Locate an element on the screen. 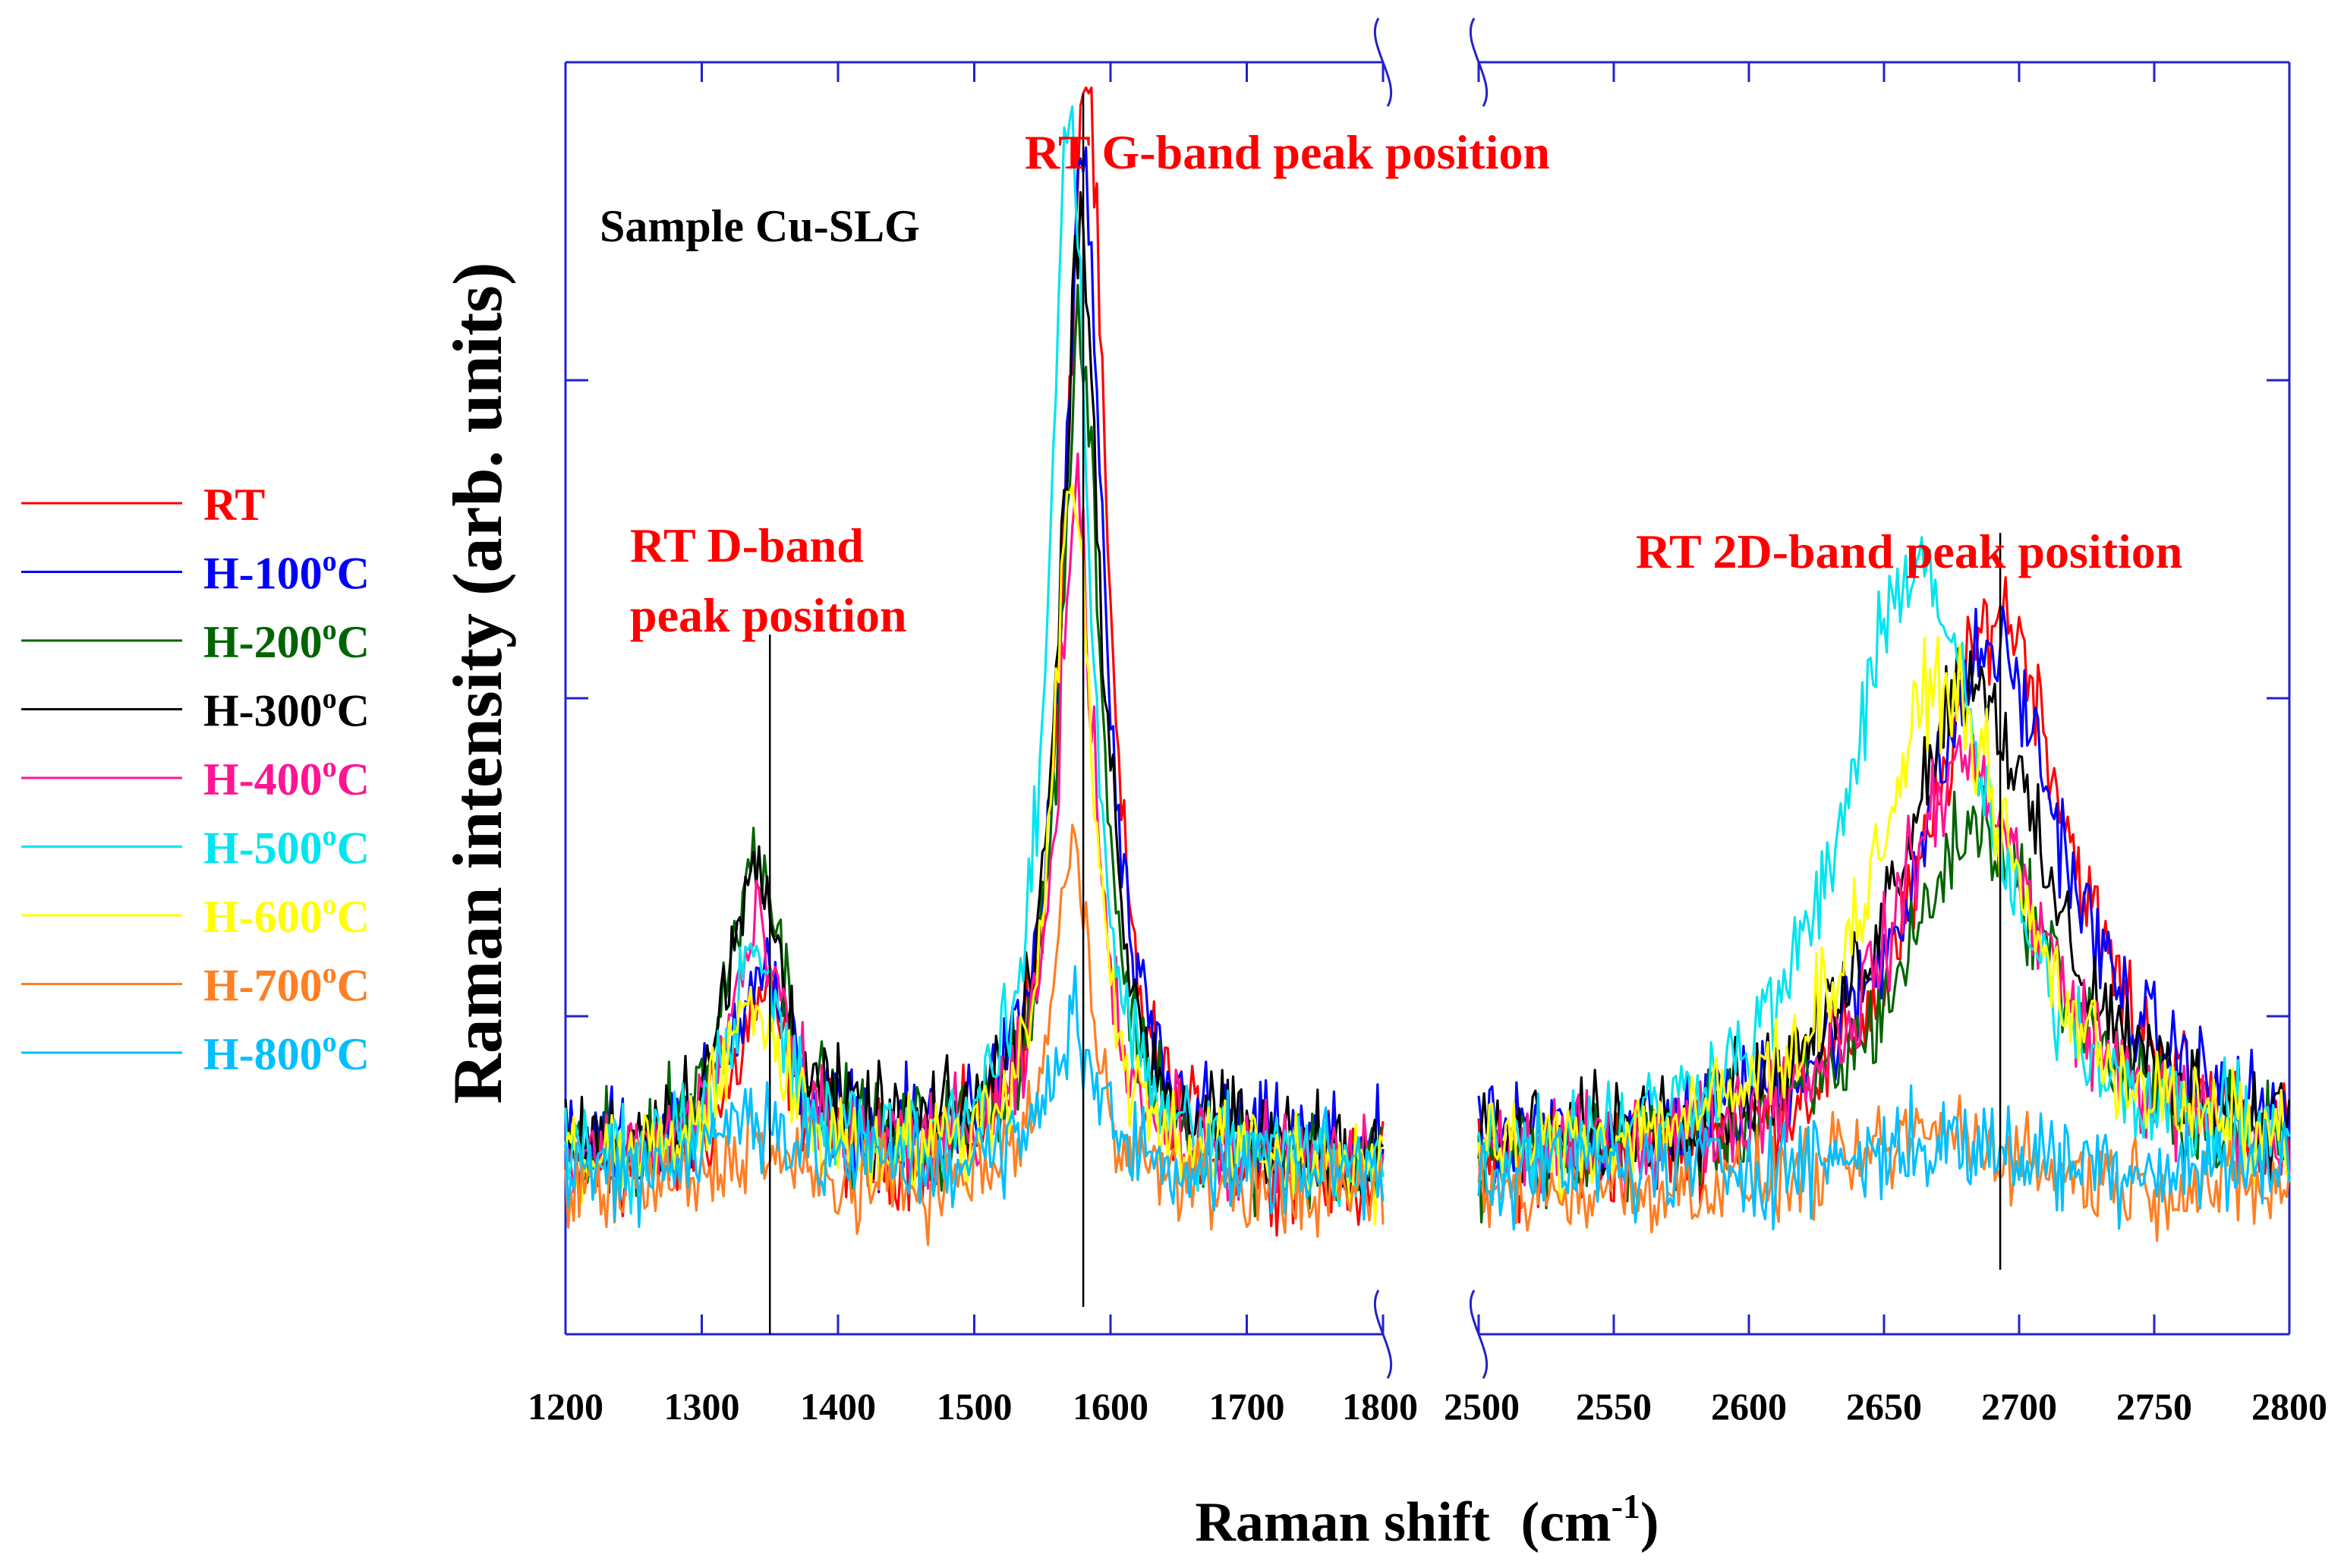  legend-label: H-100oC is located at coordinates (287, 572).